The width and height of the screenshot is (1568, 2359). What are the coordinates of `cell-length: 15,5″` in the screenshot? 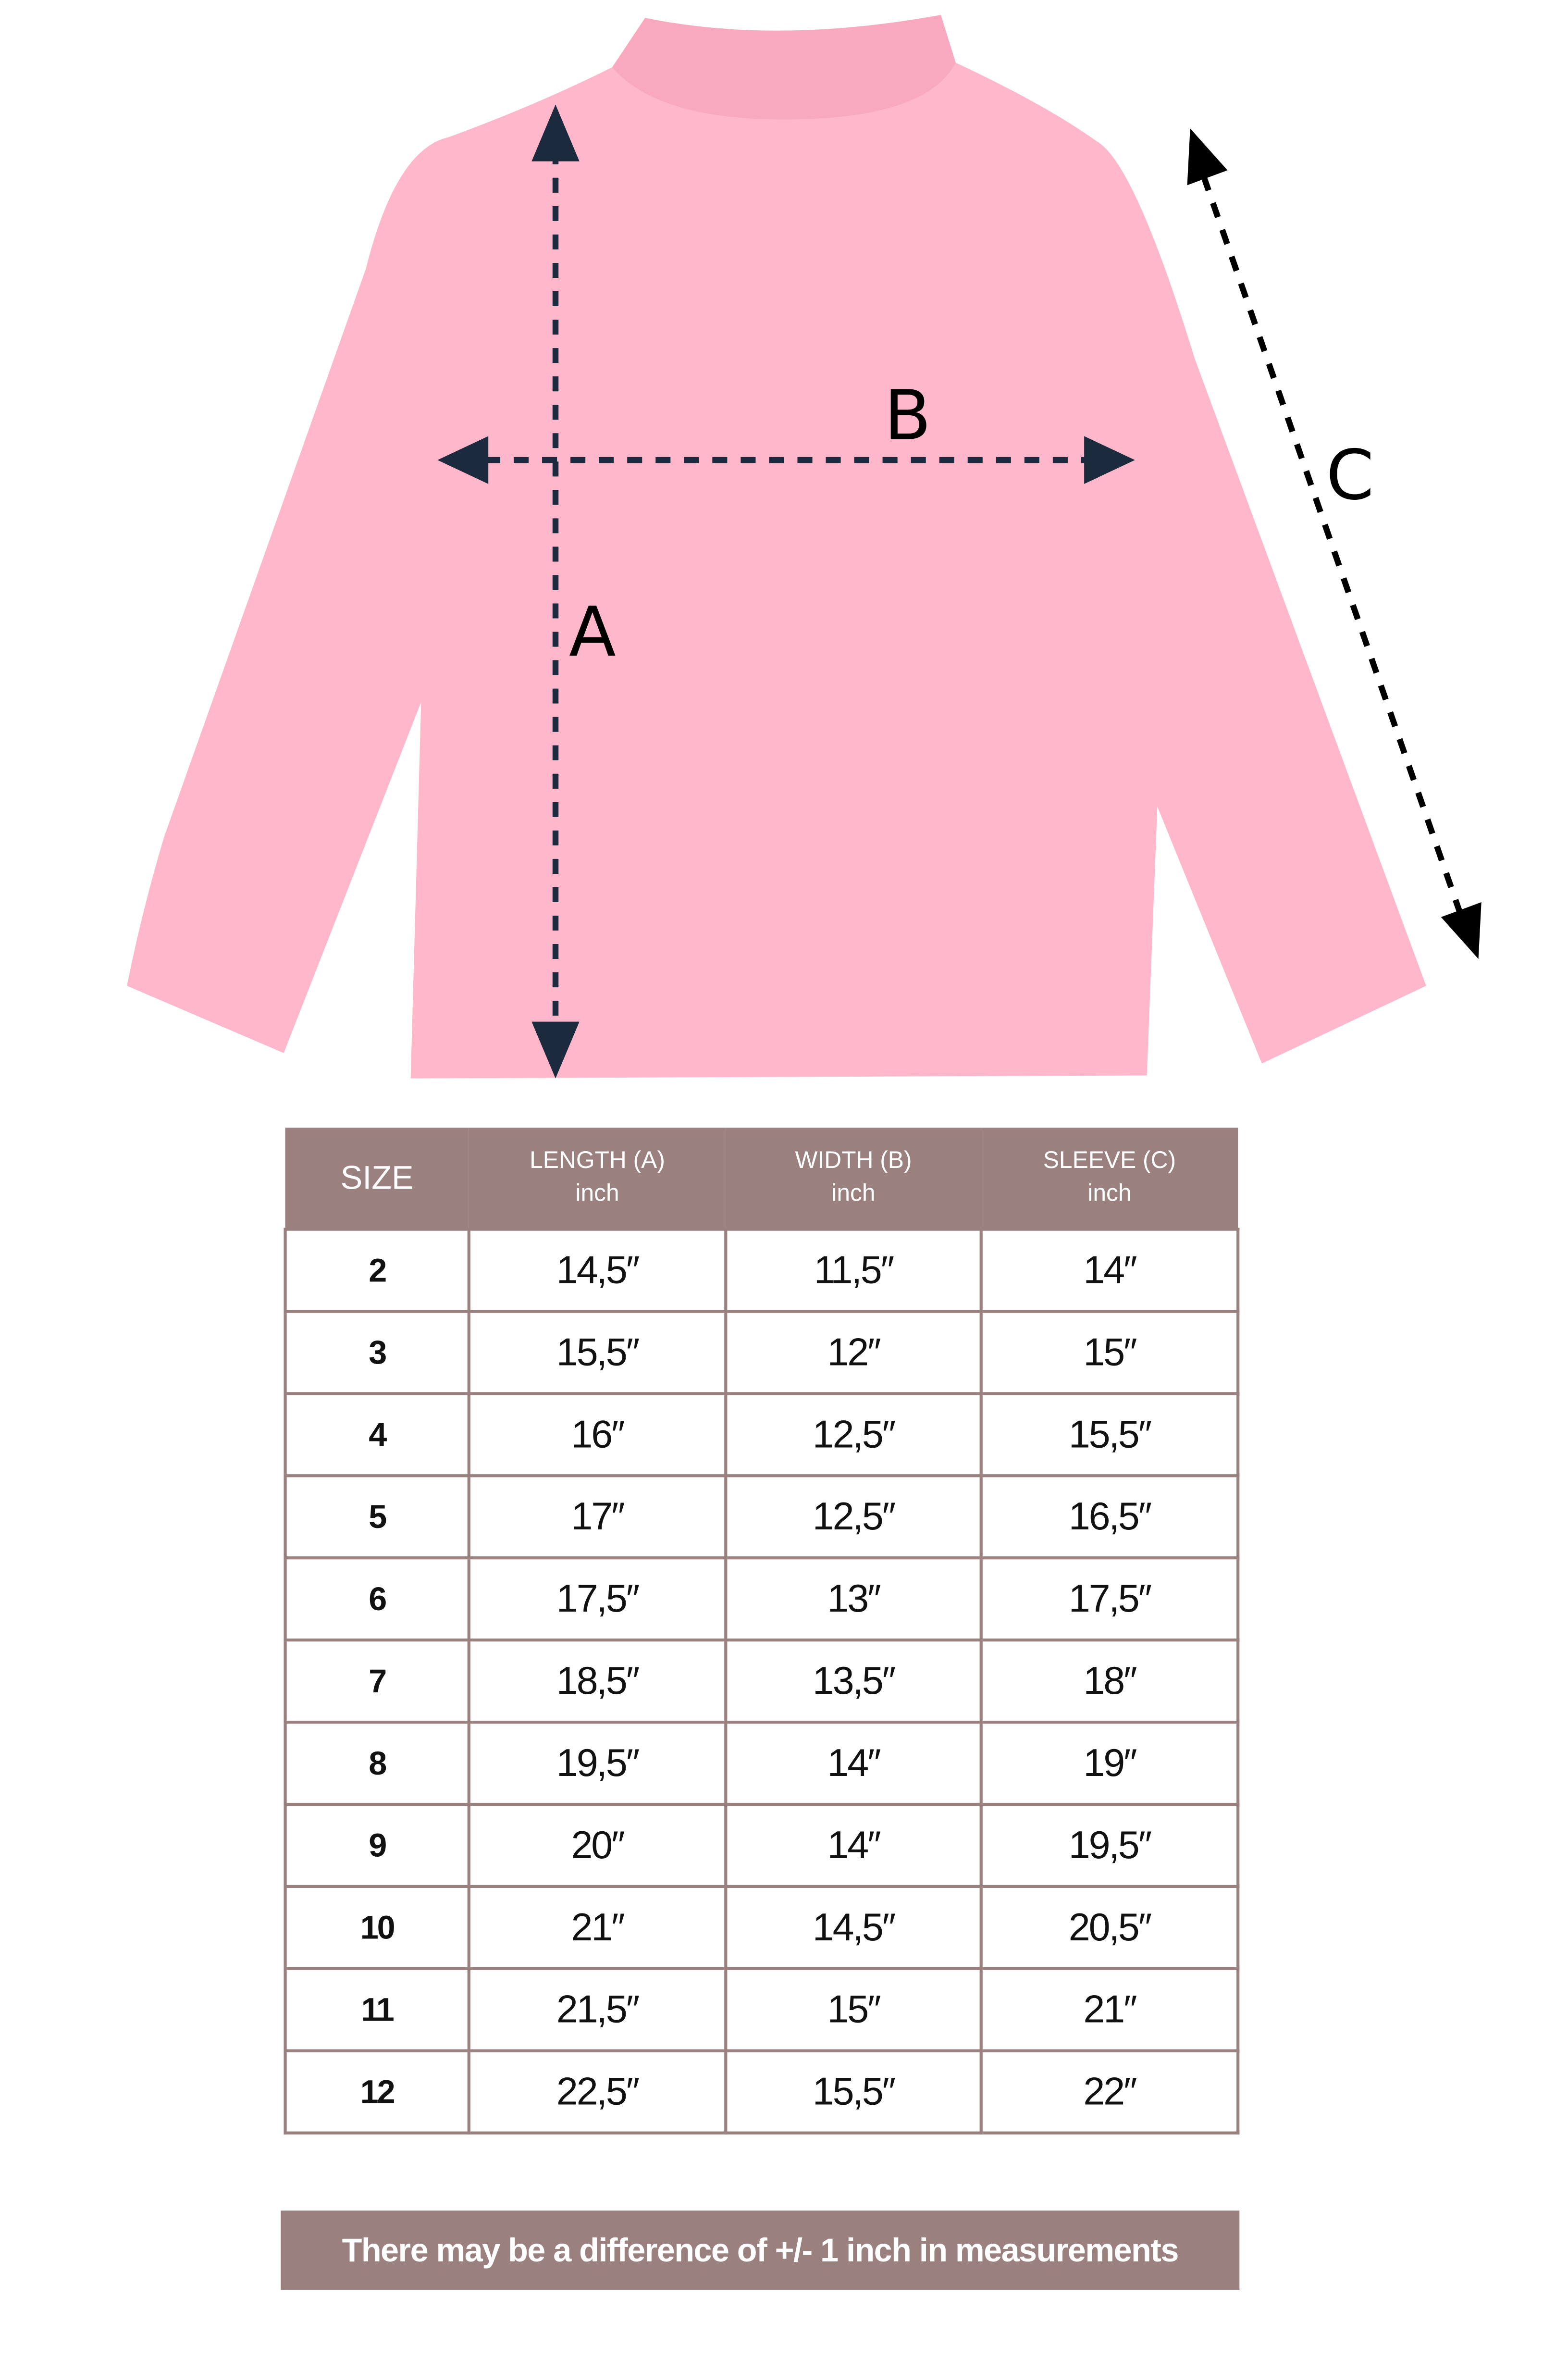 It's located at (597, 1352).